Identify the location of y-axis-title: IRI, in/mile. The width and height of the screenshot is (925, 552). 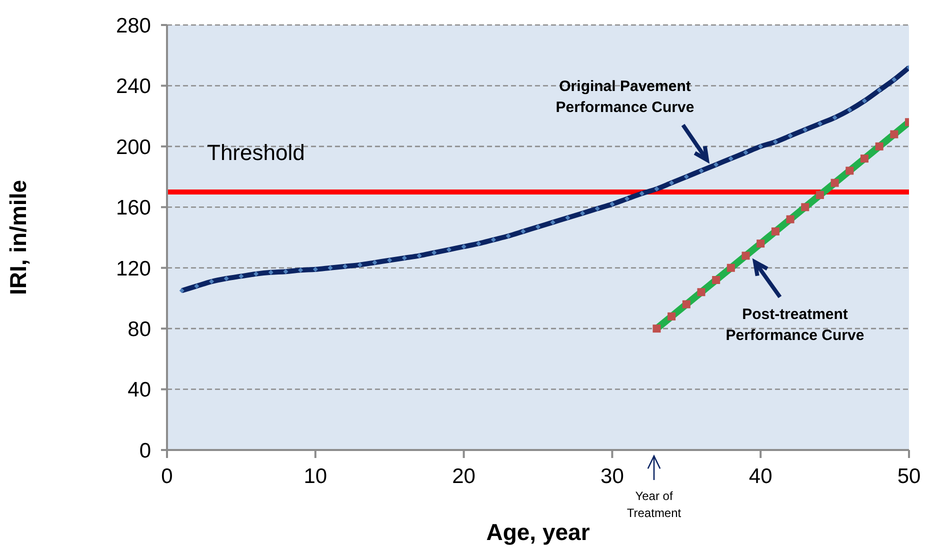
(18, 238).